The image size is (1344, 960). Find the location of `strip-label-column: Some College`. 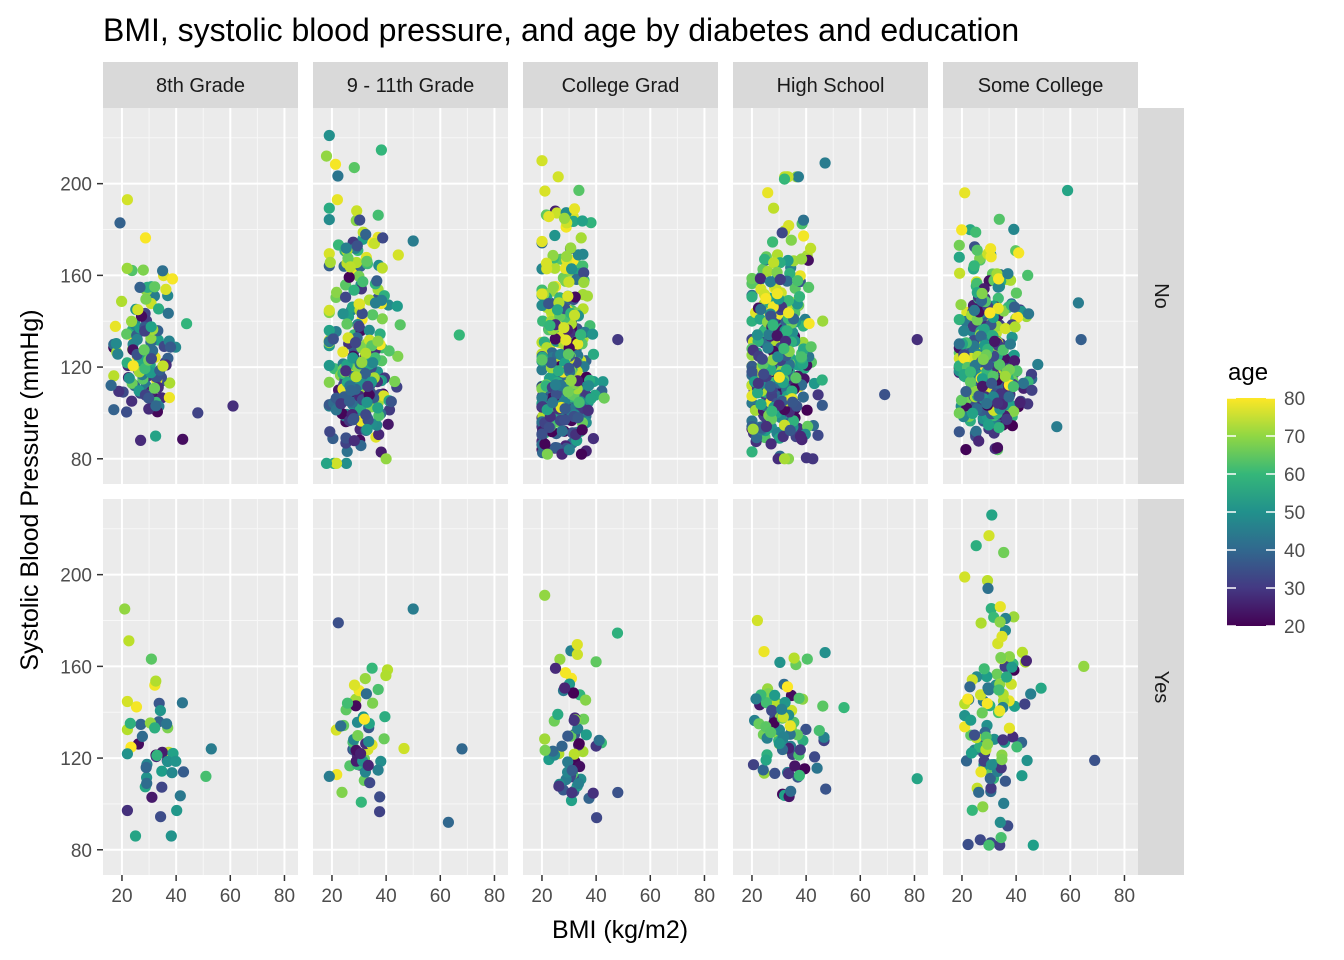

strip-label-column: Some College is located at coordinates (1041, 86).